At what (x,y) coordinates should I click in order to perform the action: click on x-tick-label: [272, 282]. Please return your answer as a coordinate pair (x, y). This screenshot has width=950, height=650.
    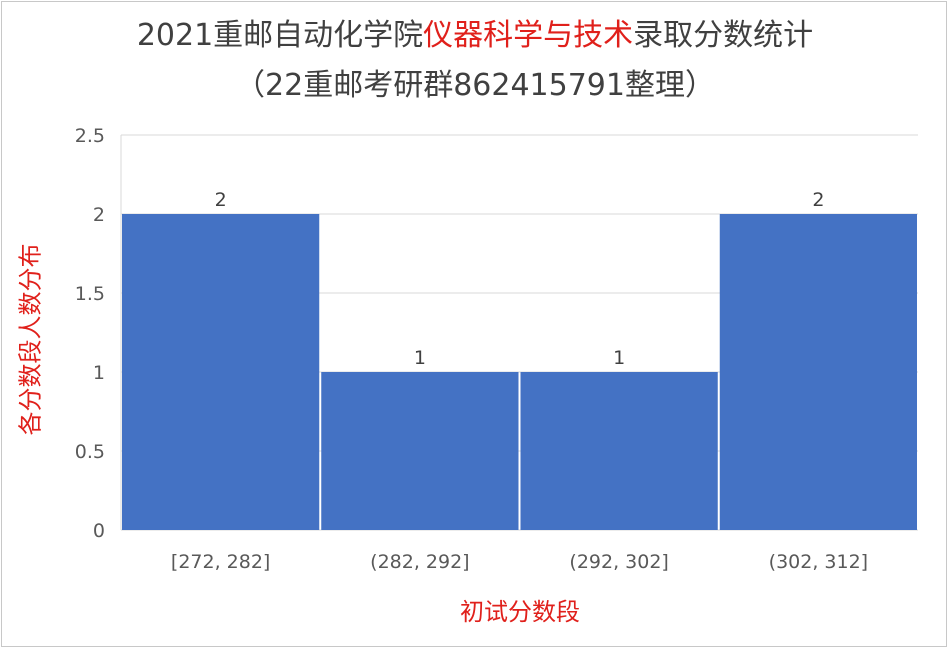
    Looking at the image, I should click on (220, 562).